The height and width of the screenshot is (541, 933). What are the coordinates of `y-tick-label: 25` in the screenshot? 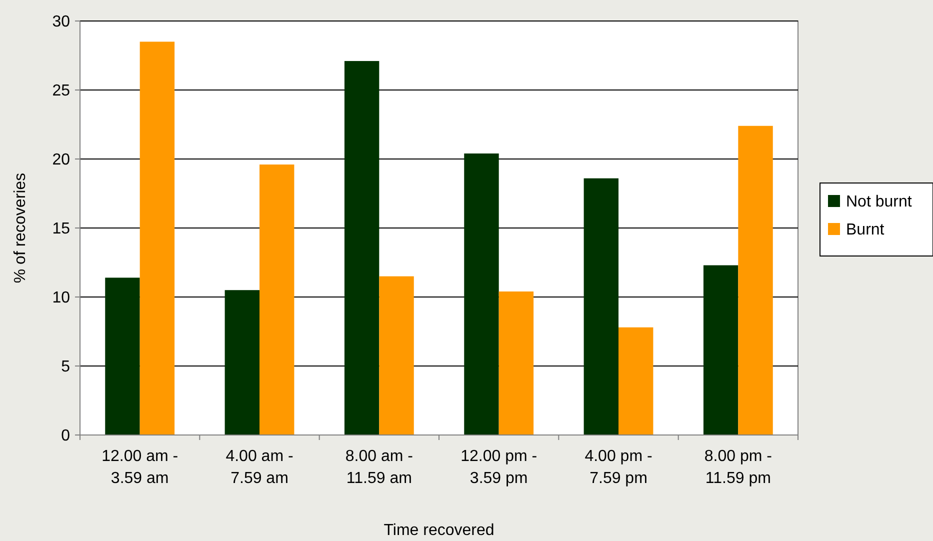 It's located at (61, 91).